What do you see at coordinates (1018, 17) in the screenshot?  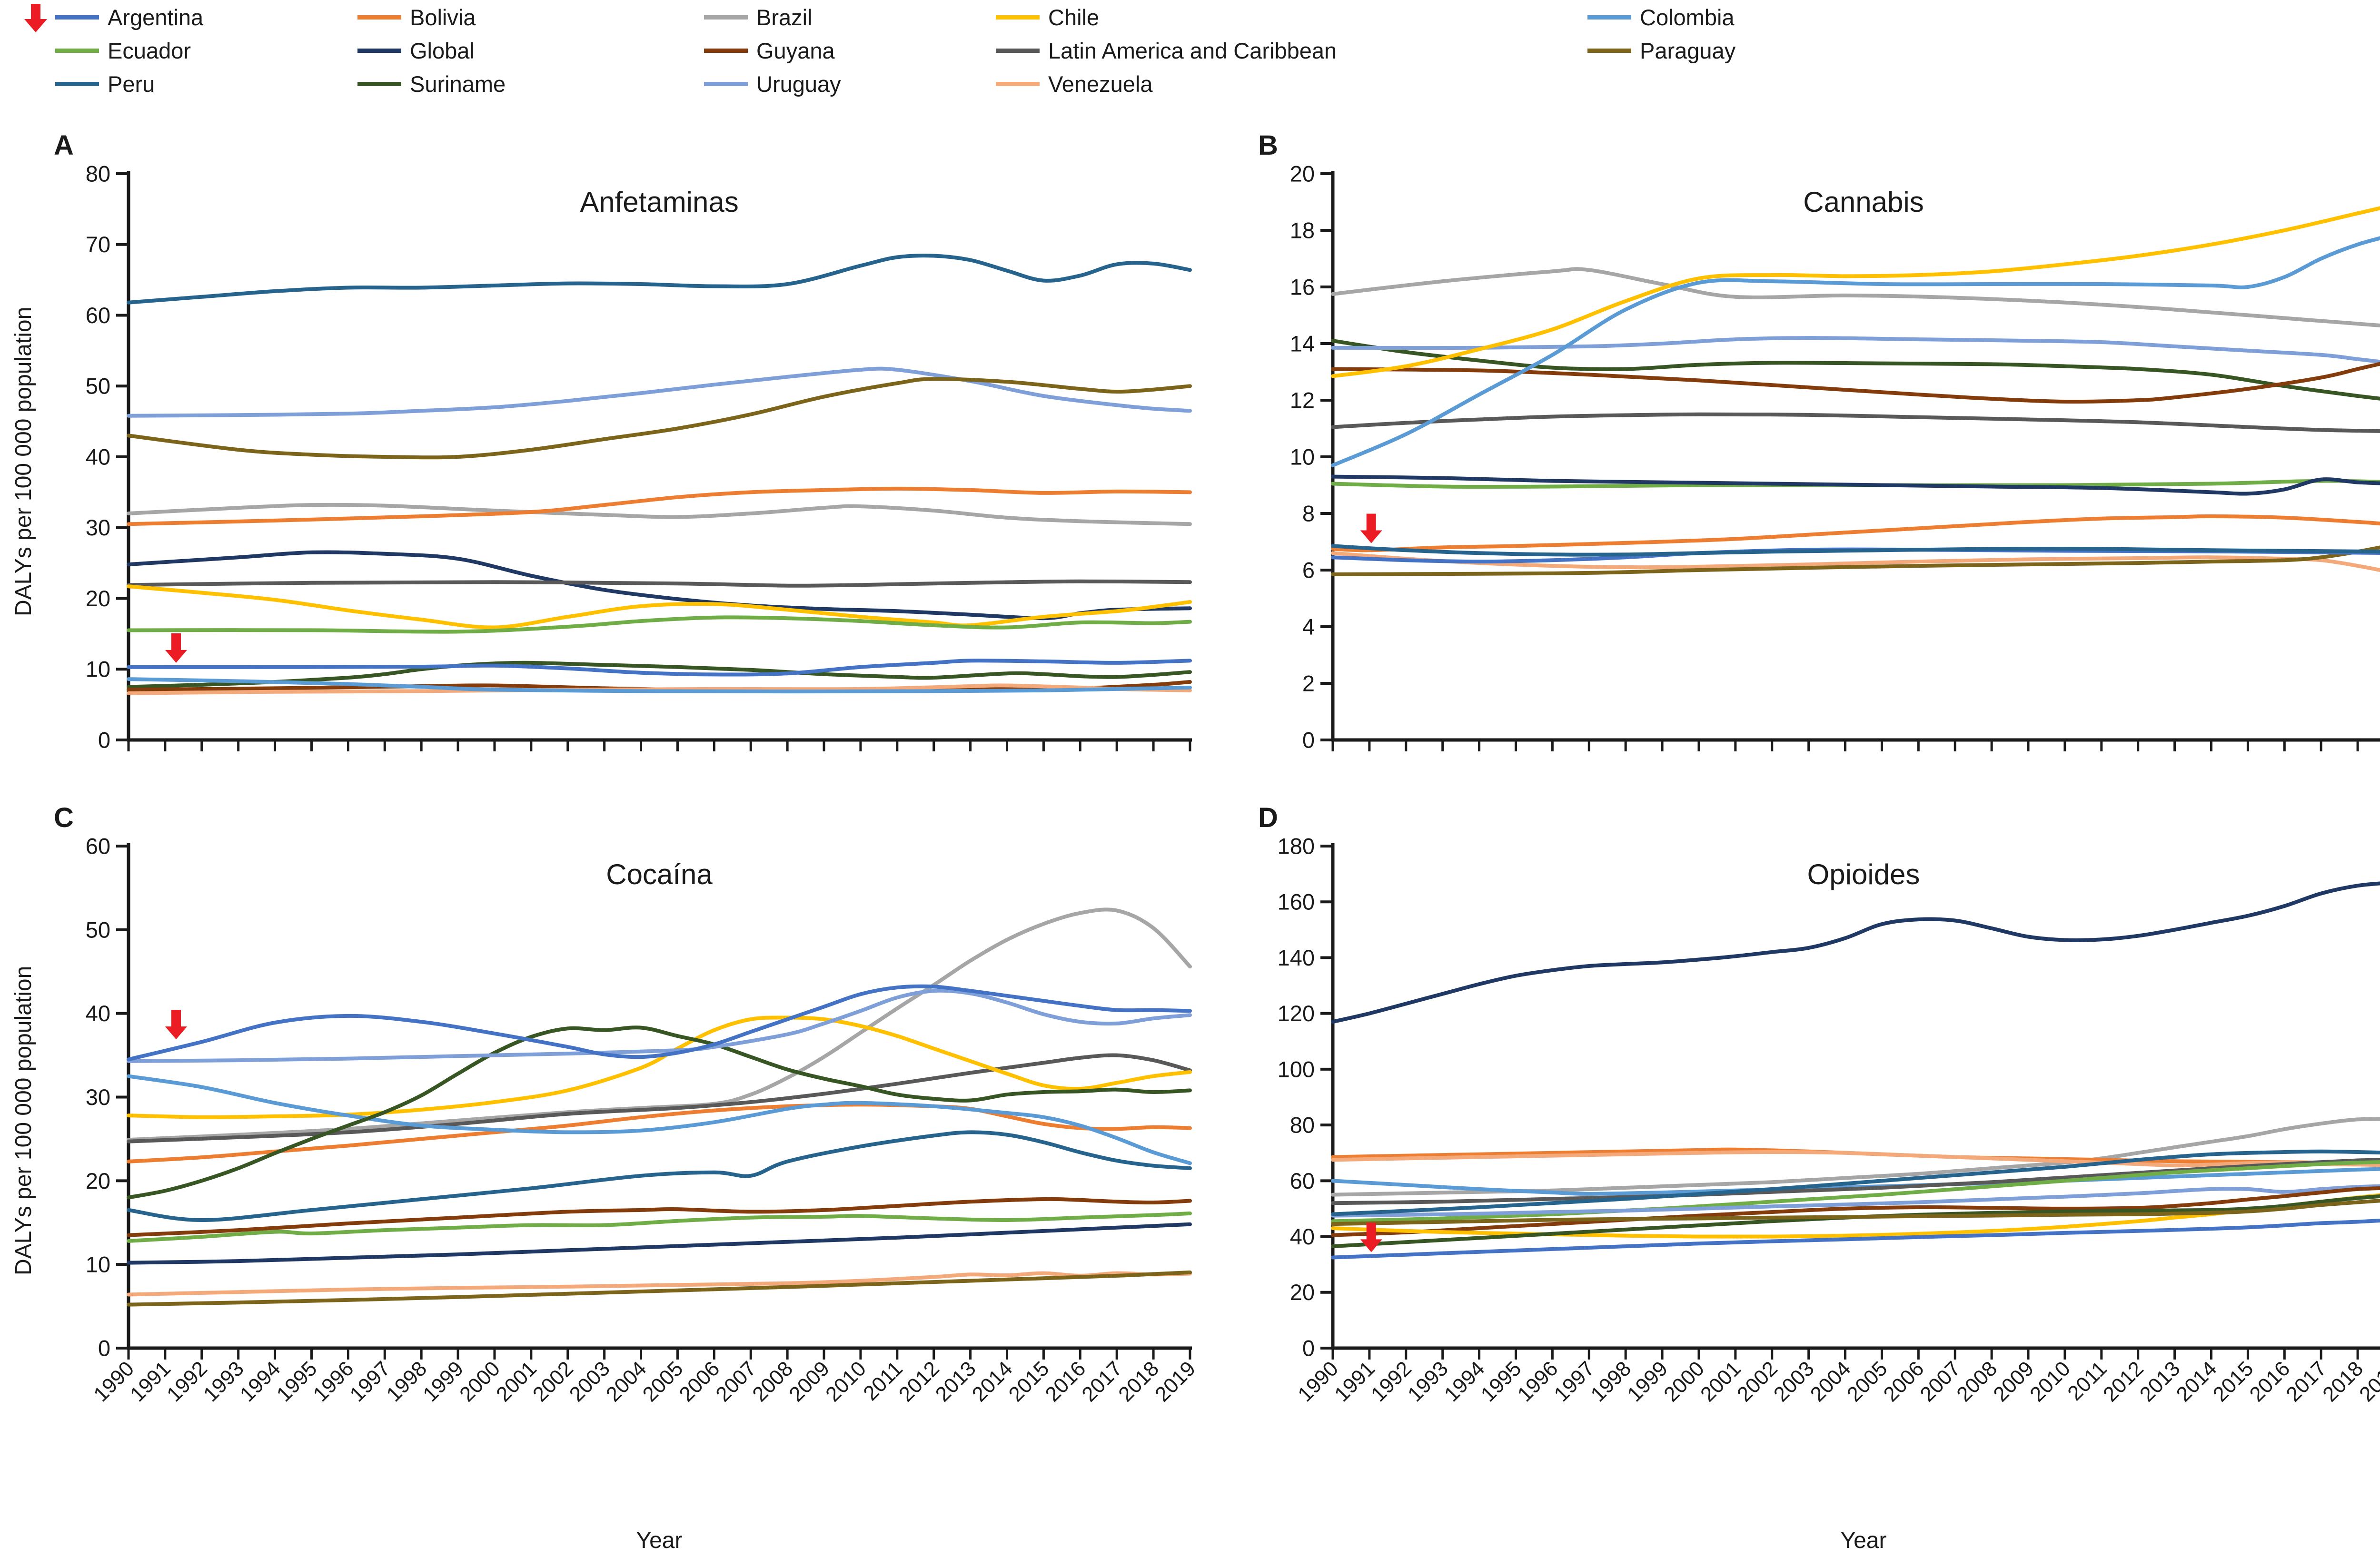 I see `legend-swatch-chile` at bounding box center [1018, 17].